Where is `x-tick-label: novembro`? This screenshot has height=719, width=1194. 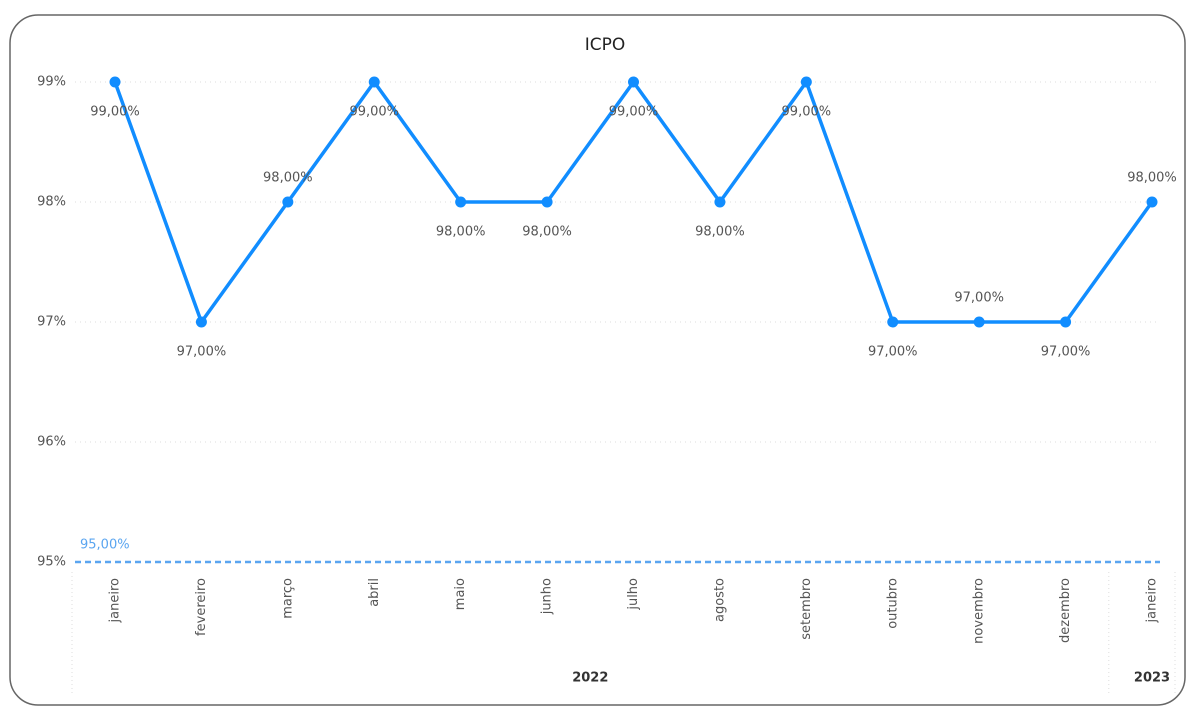 x-tick-label: novembro is located at coordinates (979, 611).